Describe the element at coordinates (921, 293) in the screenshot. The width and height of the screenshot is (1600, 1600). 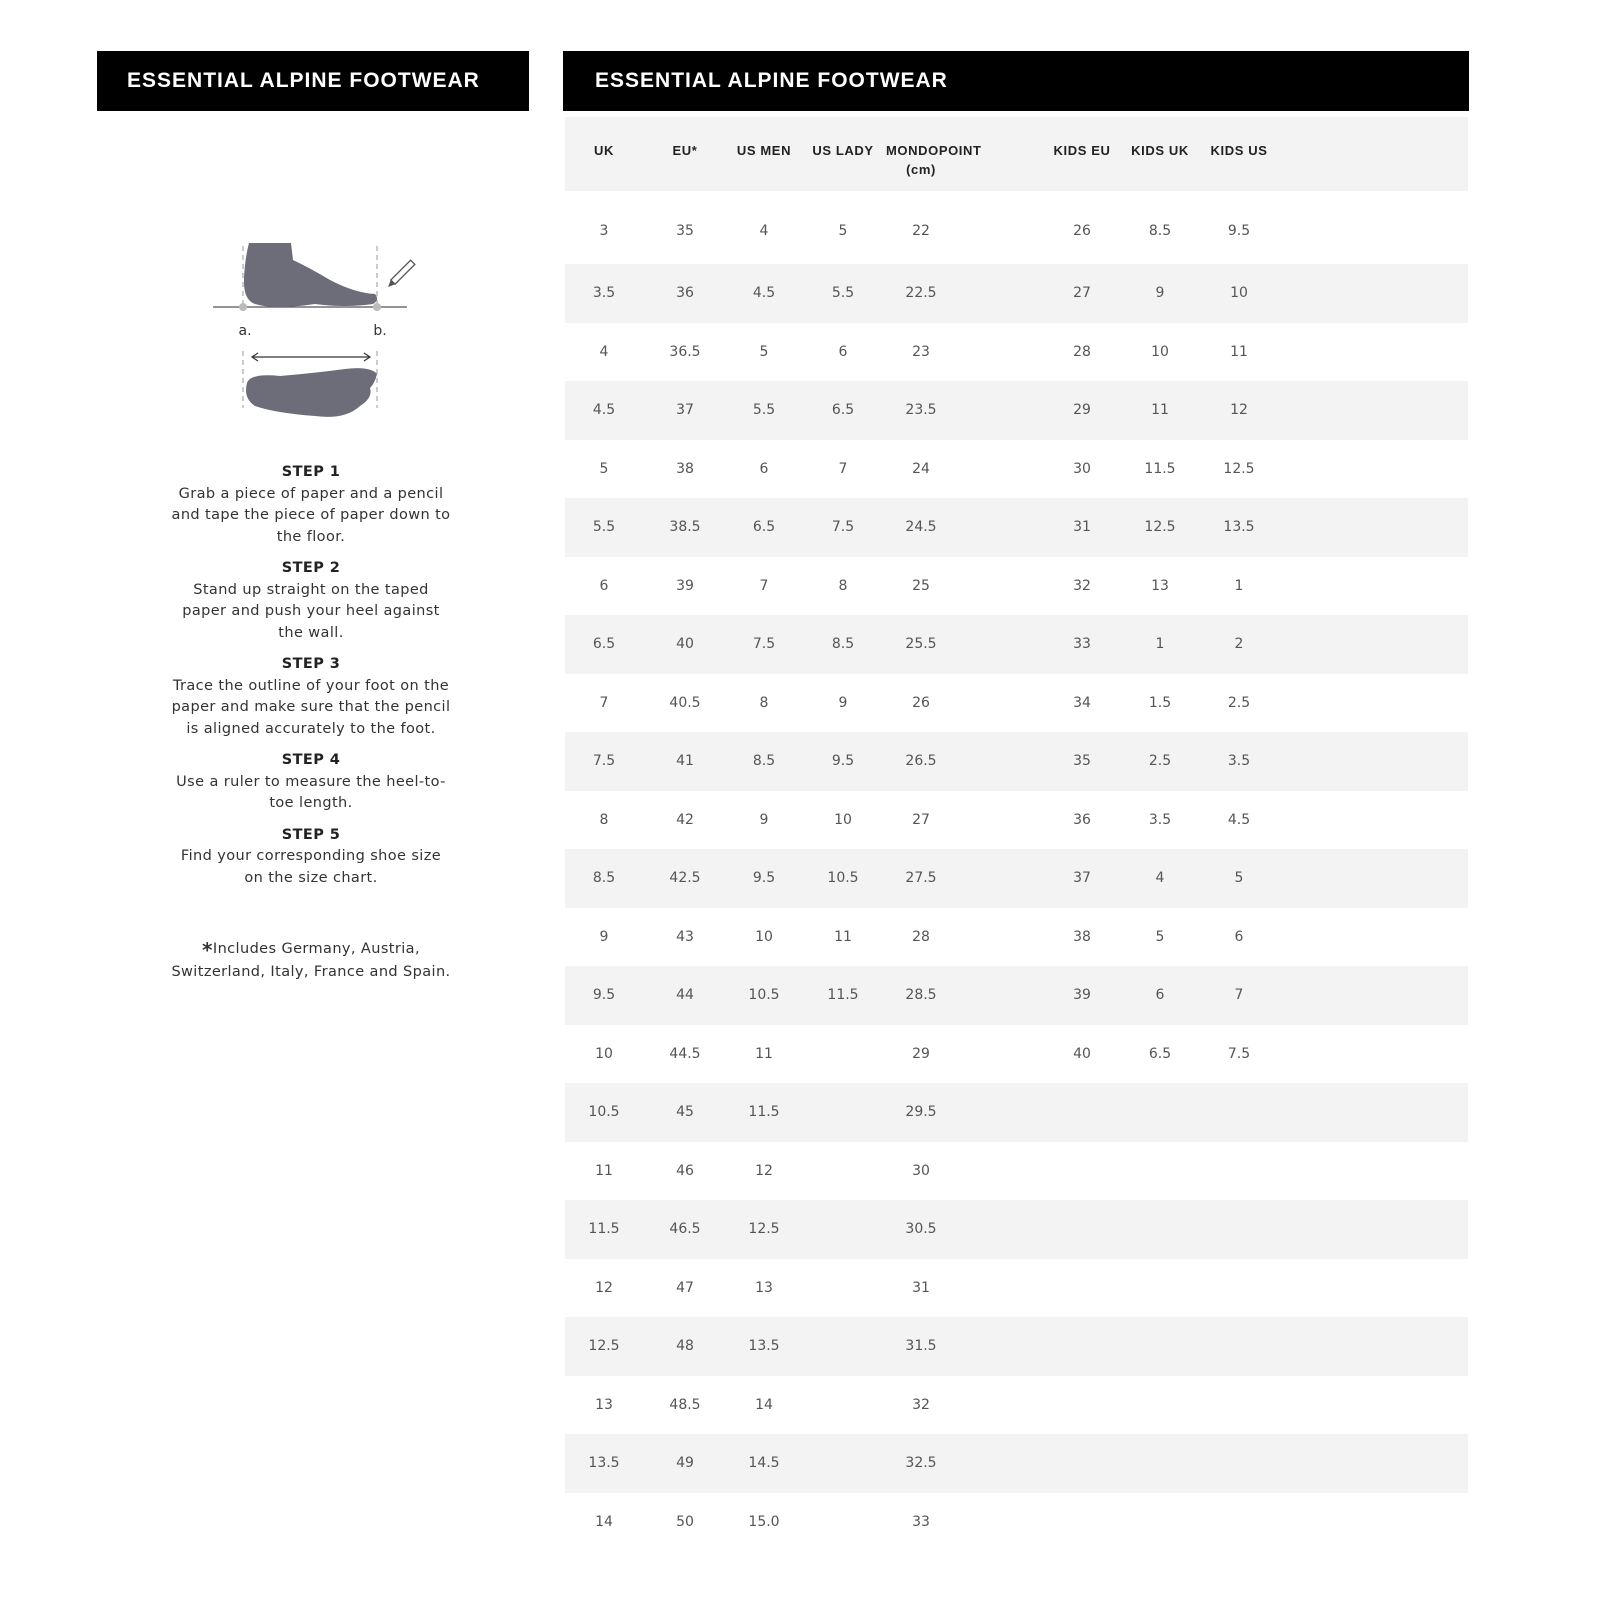
I see `table-cell: 22.5` at that location.